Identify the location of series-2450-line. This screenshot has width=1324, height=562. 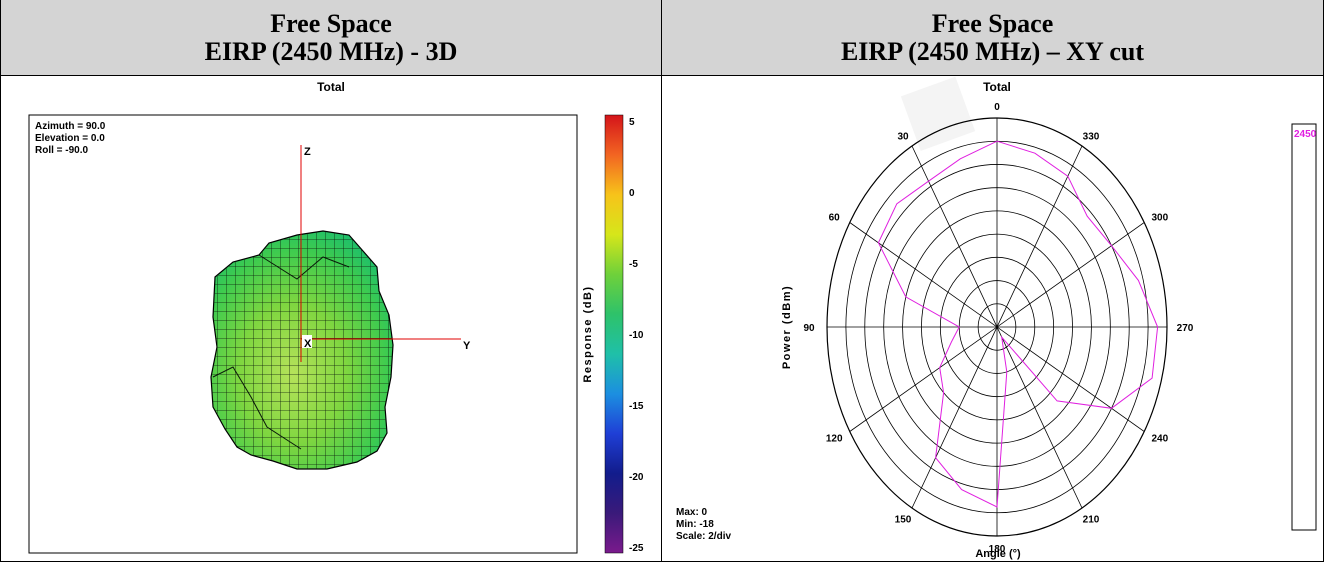
(1018, 324).